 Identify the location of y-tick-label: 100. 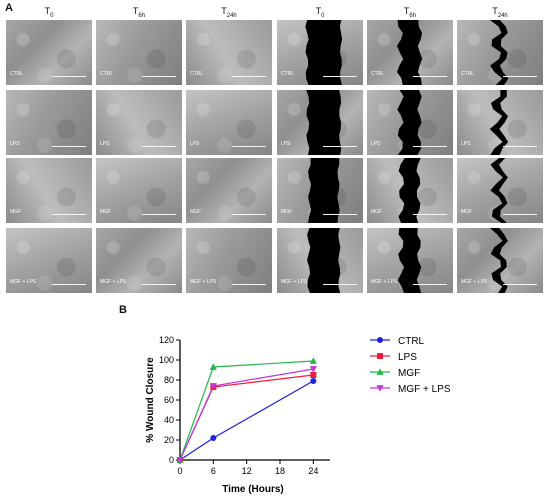
(166, 360).